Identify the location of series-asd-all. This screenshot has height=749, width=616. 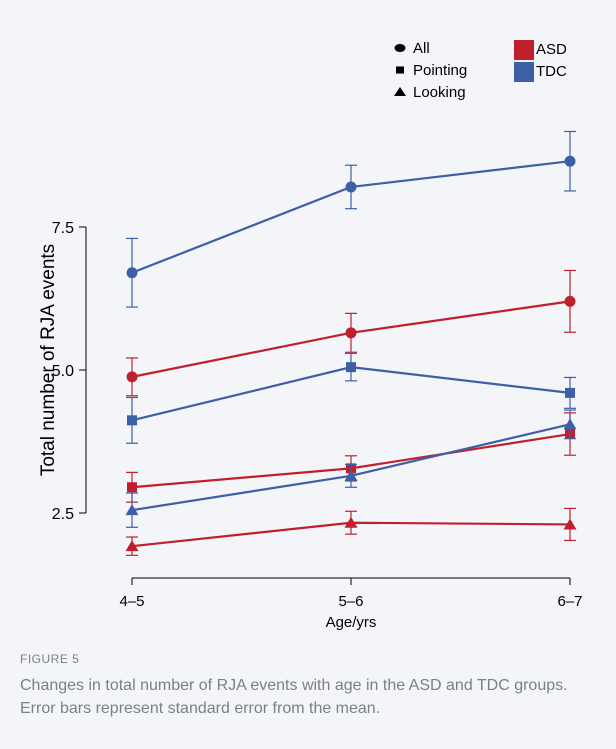
(351, 333).